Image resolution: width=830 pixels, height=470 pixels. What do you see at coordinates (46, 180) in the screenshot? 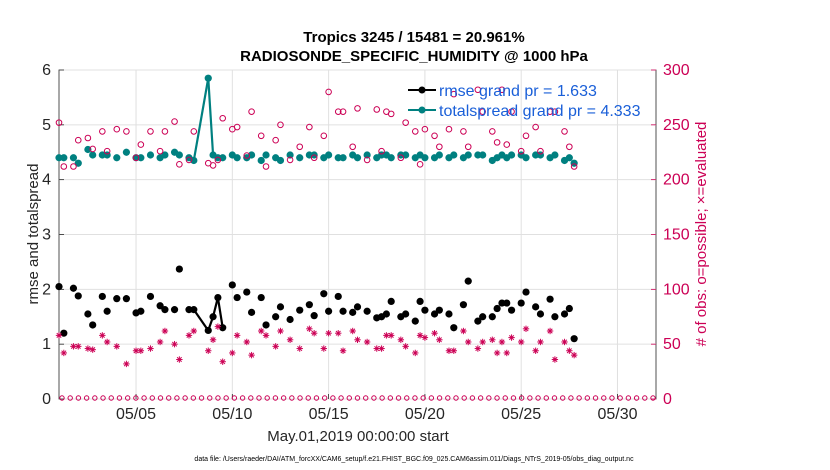
I see `y-tick-label-left: 4` at bounding box center [46, 180].